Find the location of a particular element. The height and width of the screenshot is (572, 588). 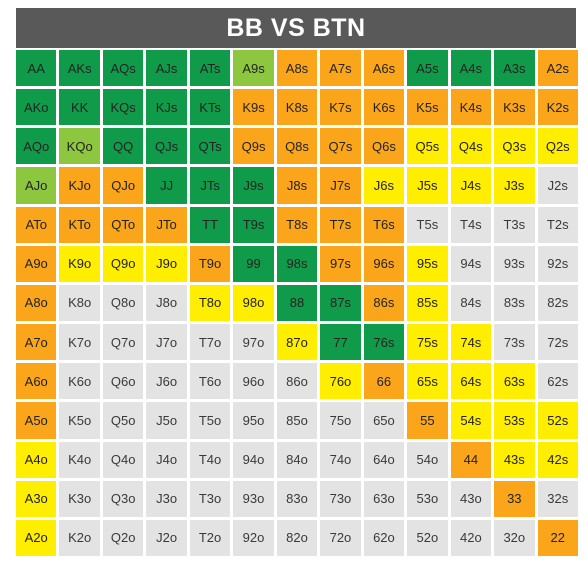

hand-cell: K6s is located at coordinates (384, 107).